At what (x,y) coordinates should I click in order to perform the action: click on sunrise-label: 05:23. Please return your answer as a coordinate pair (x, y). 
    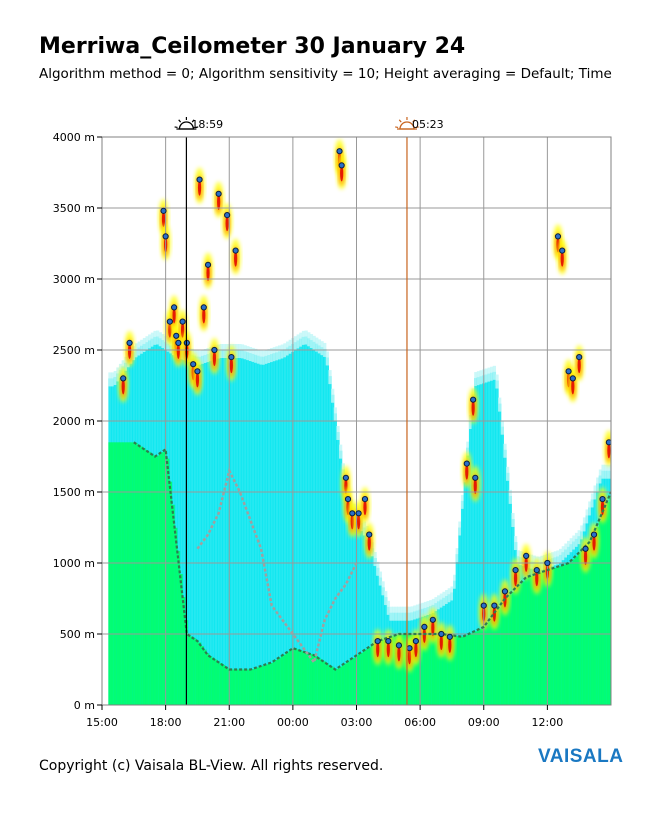
    Looking at the image, I should click on (428, 124).